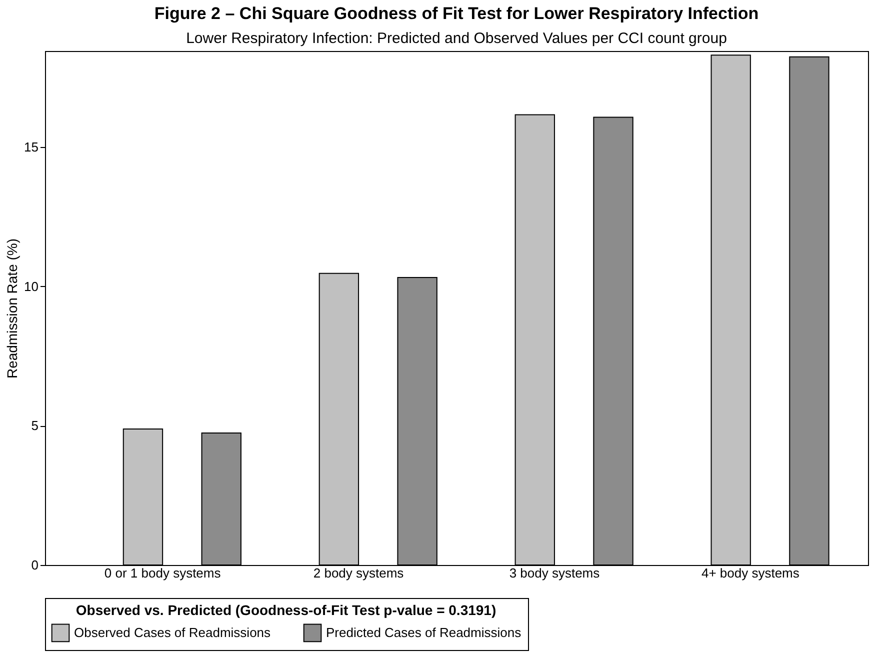  I want to click on x-tick-label: 0 or 1 body systems, so click(163, 573).